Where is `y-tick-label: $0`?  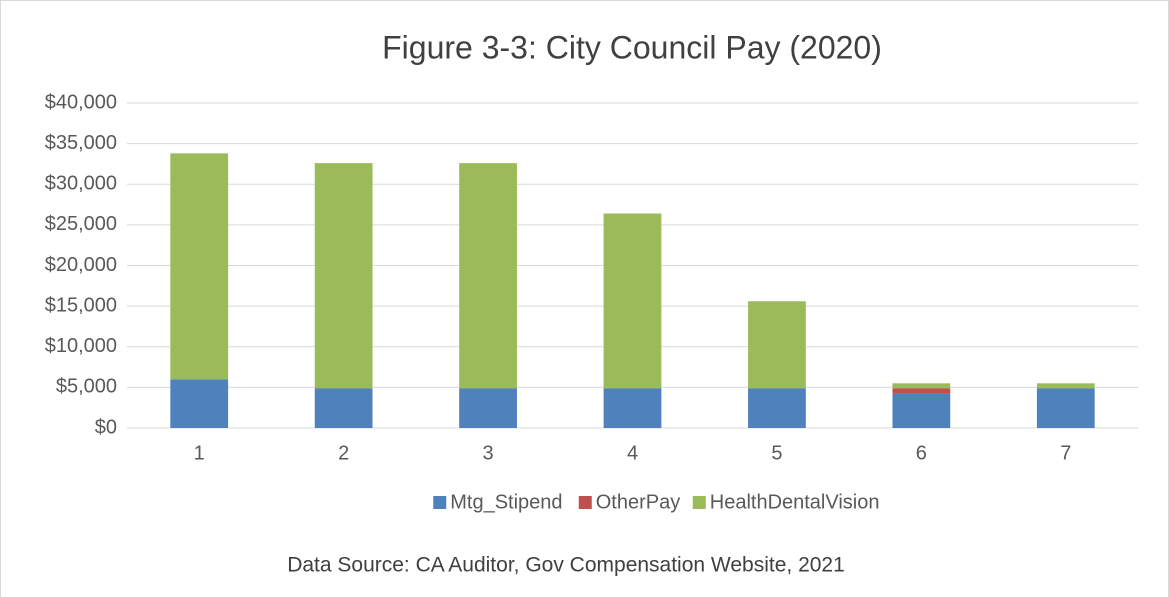 y-tick-label: $0 is located at coordinates (106, 427).